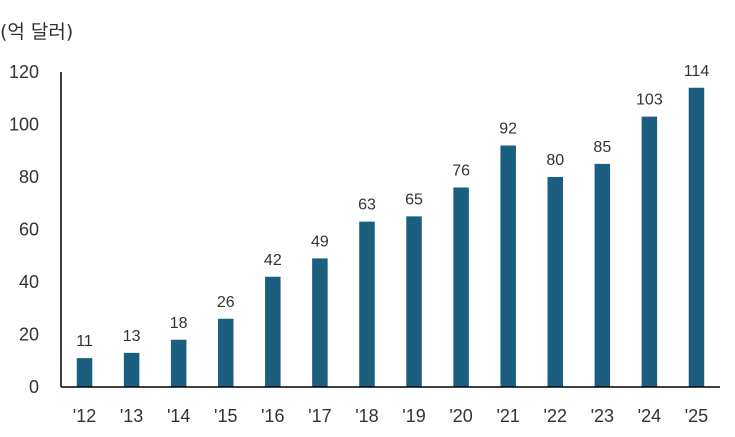 This screenshot has height=437, width=735. I want to click on data-label: 65, so click(414, 199).